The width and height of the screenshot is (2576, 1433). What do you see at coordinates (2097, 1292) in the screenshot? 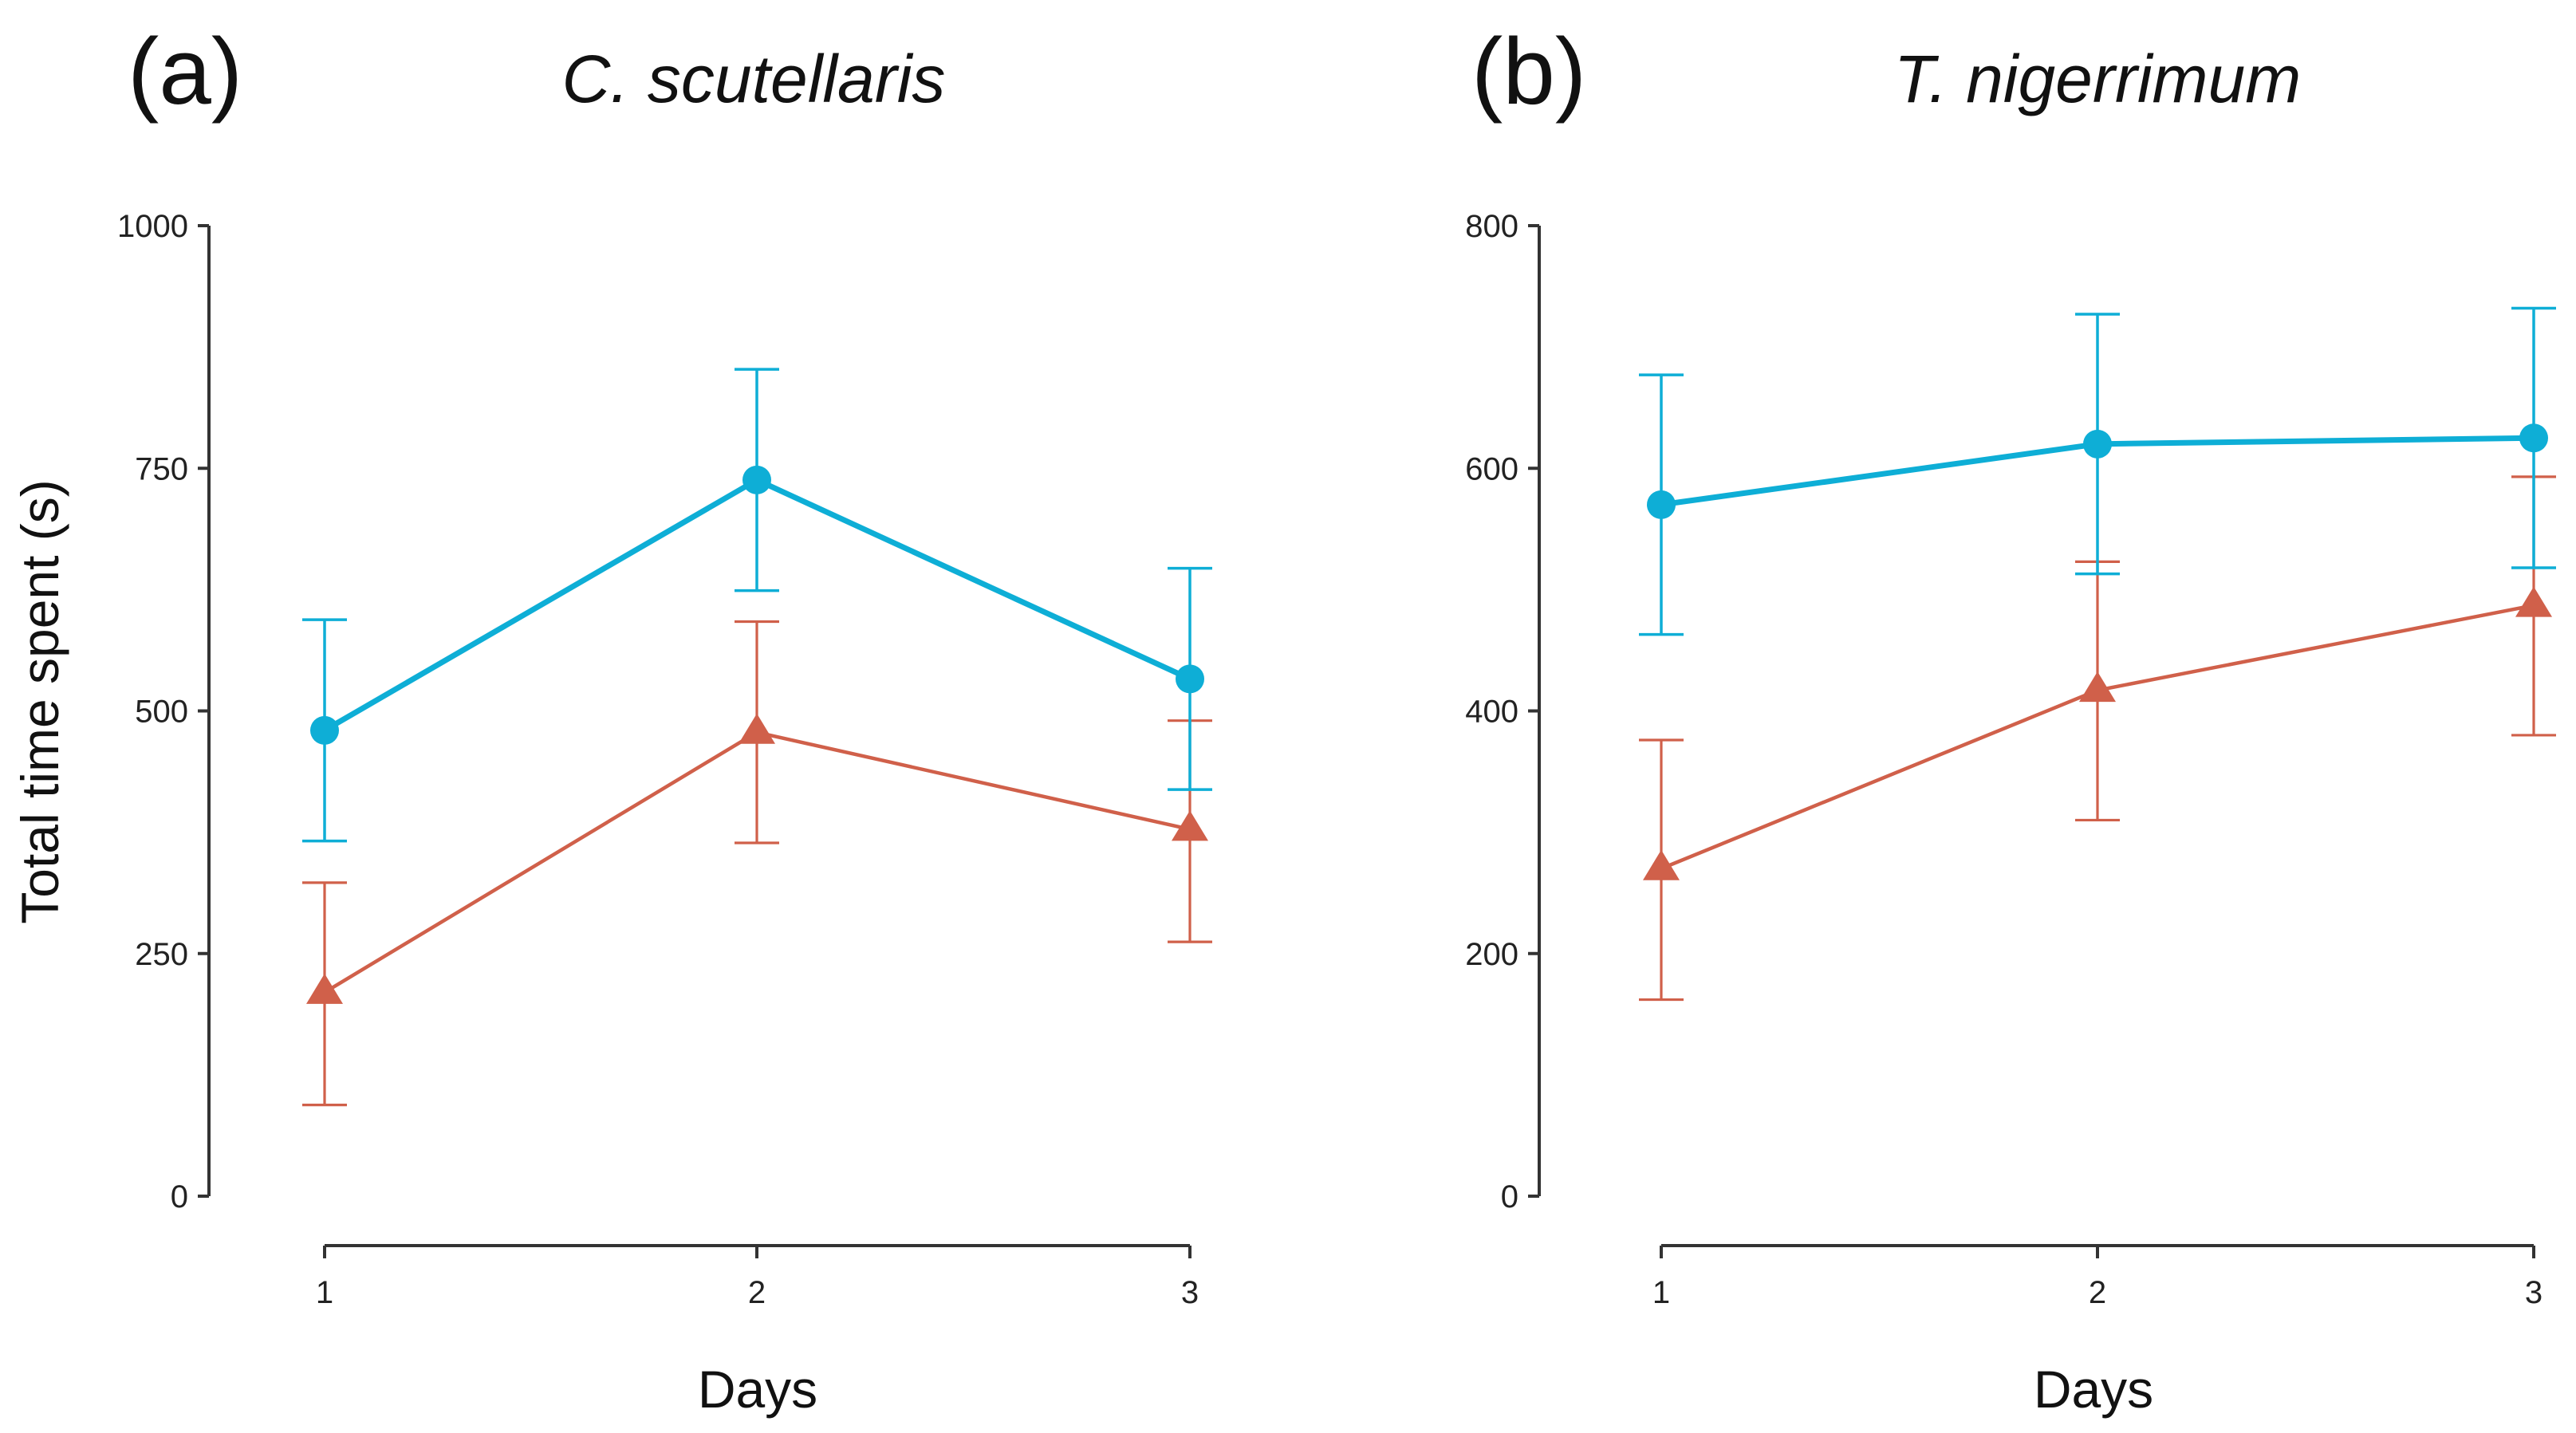
I see `panel-b-x-tick-label: 2` at bounding box center [2097, 1292].